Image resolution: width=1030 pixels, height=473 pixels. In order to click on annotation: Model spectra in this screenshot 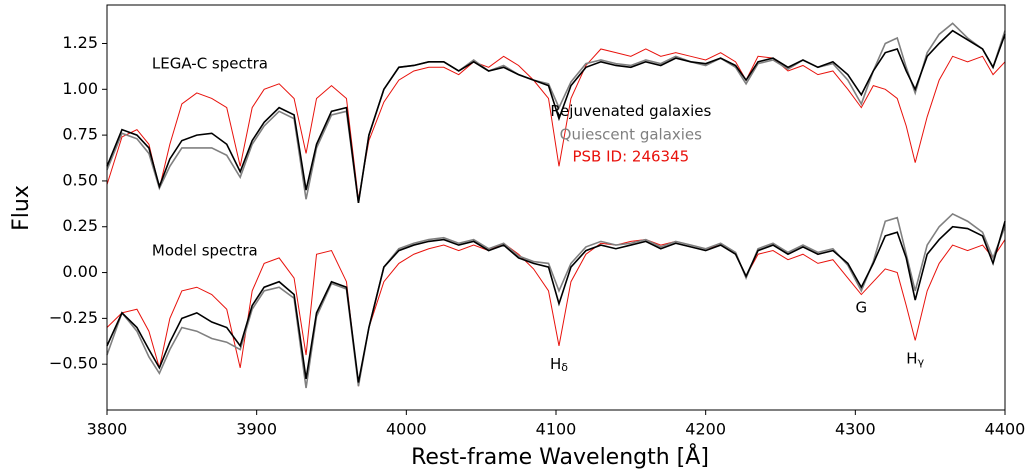, I will do `click(205, 250)`.